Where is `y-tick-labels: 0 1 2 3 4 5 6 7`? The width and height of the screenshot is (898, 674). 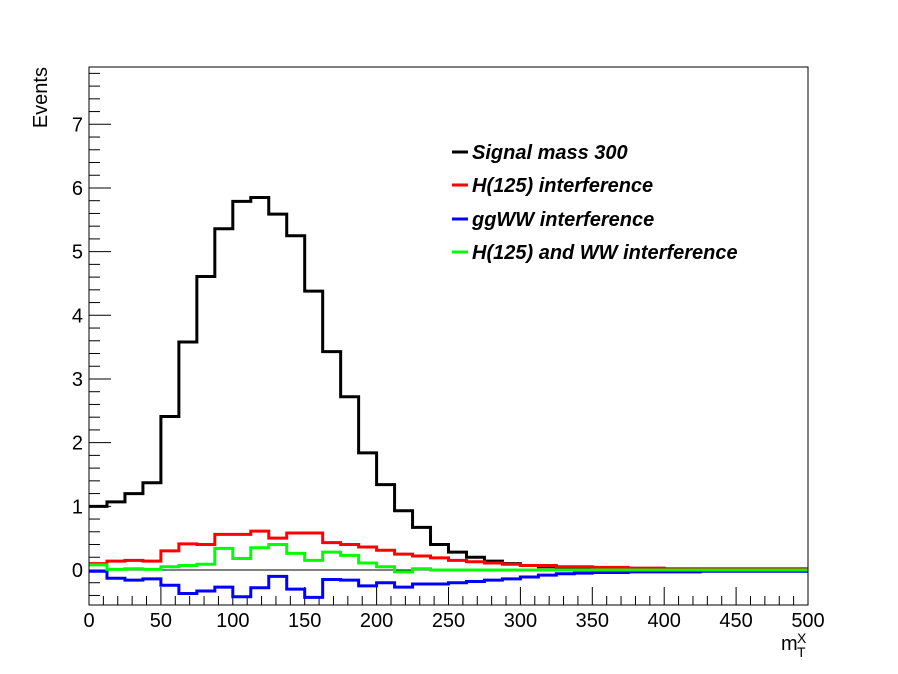 y-tick-labels: 0 1 2 3 4 5 6 7 is located at coordinates (77, 348).